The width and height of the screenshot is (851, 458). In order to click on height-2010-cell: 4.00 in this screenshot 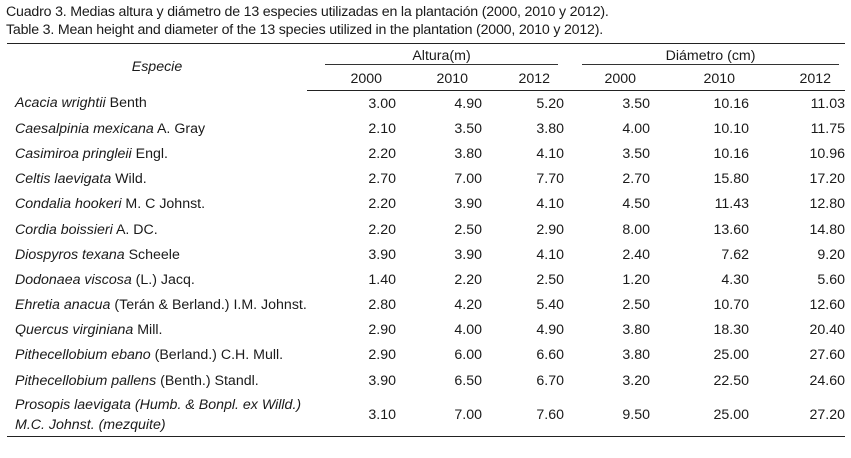, I will do `click(468, 330)`.